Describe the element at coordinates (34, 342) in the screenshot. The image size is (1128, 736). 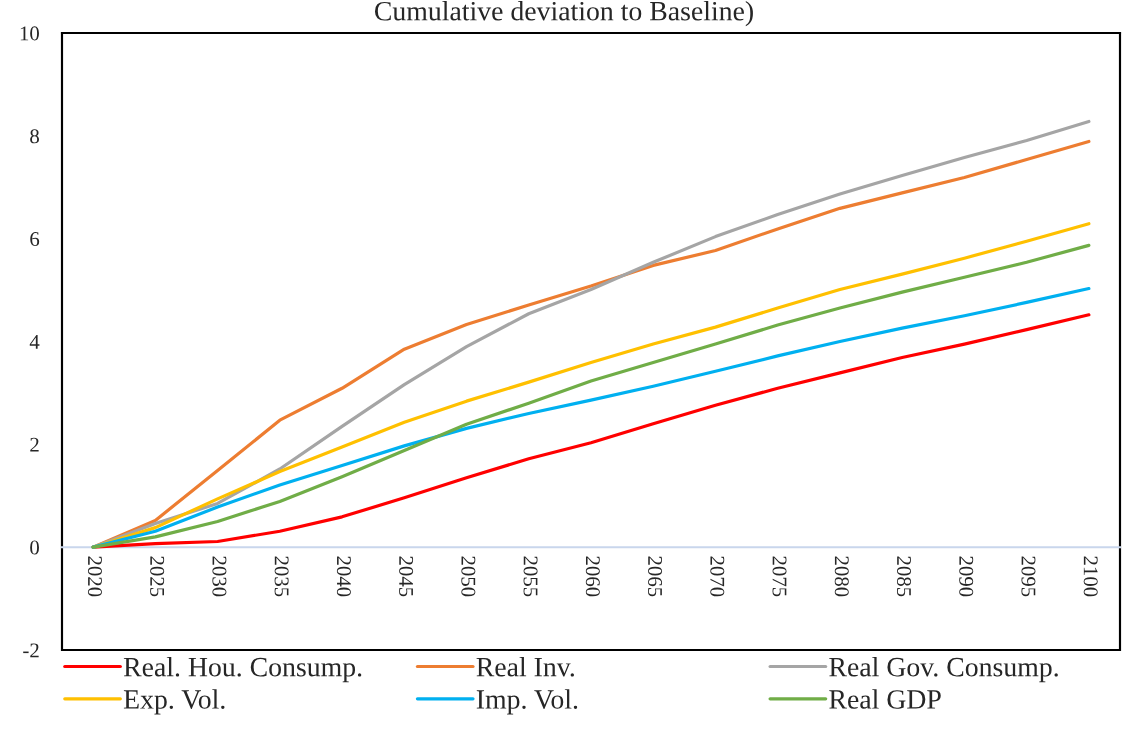
I see `y-tick-label: 4` at that location.